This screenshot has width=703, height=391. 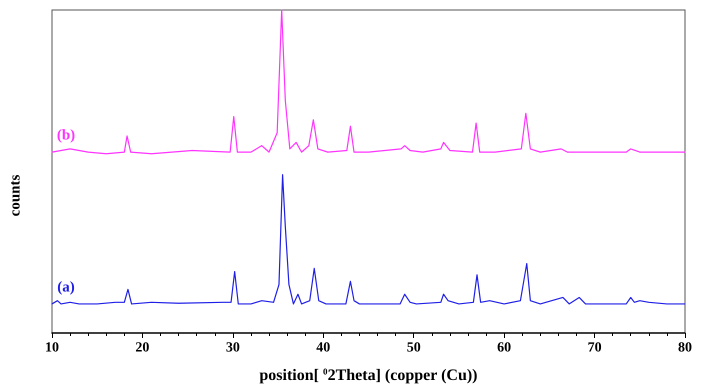 I want to click on y-axis-title: counts, so click(x=16, y=195).